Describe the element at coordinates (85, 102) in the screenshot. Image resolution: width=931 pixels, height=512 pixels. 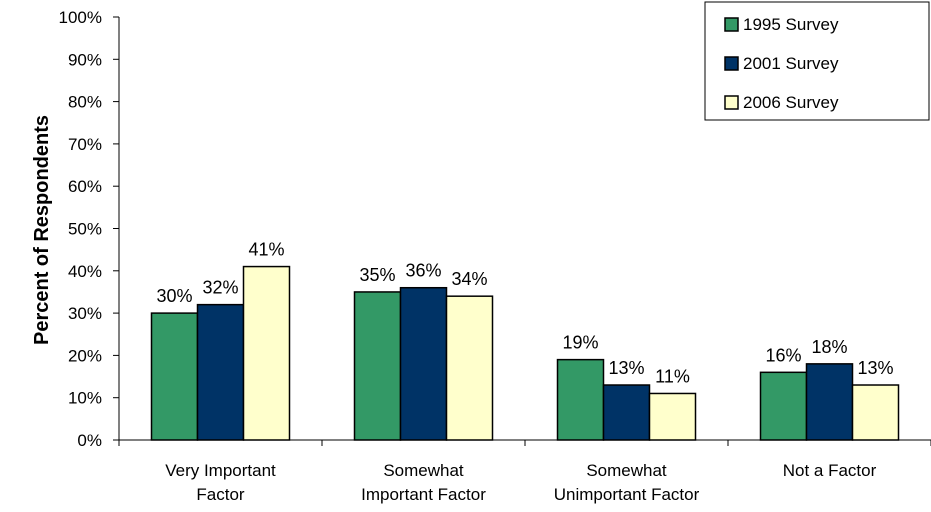
I see `y-tick-label: 80%` at that location.